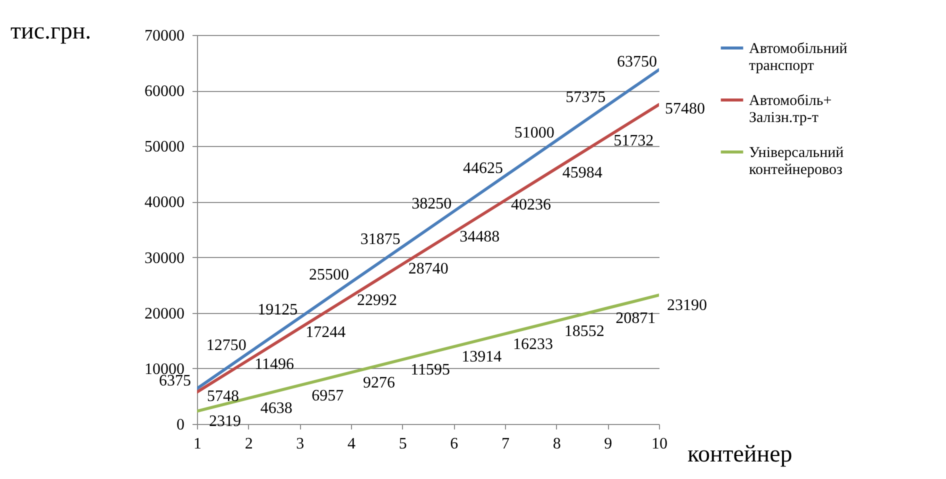 The height and width of the screenshot is (479, 946). I want to click on data-label: 11496, so click(274, 365).